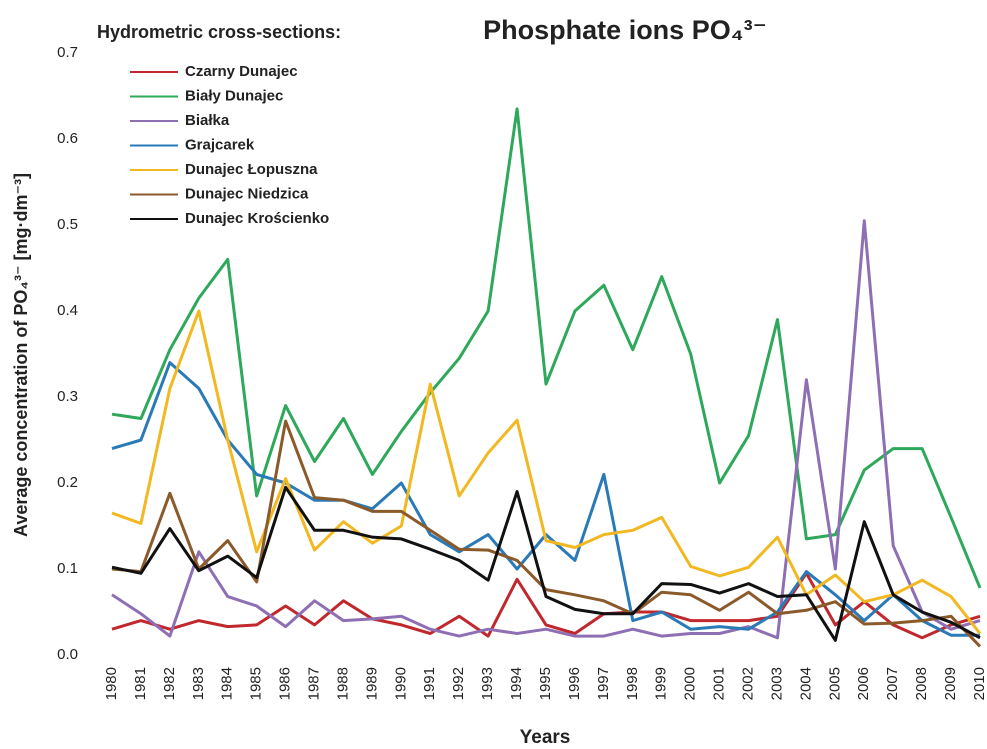 This screenshot has width=987, height=749. What do you see at coordinates (67, 654) in the screenshot?
I see `y-tick-label: 0.0` at bounding box center [67, 654].